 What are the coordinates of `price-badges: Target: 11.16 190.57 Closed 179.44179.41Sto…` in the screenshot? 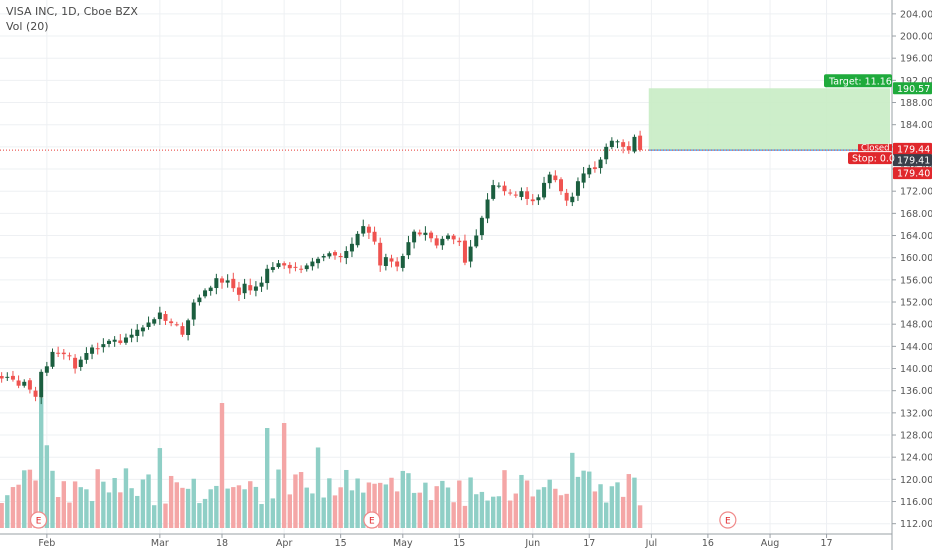 It's located at (878, 127).